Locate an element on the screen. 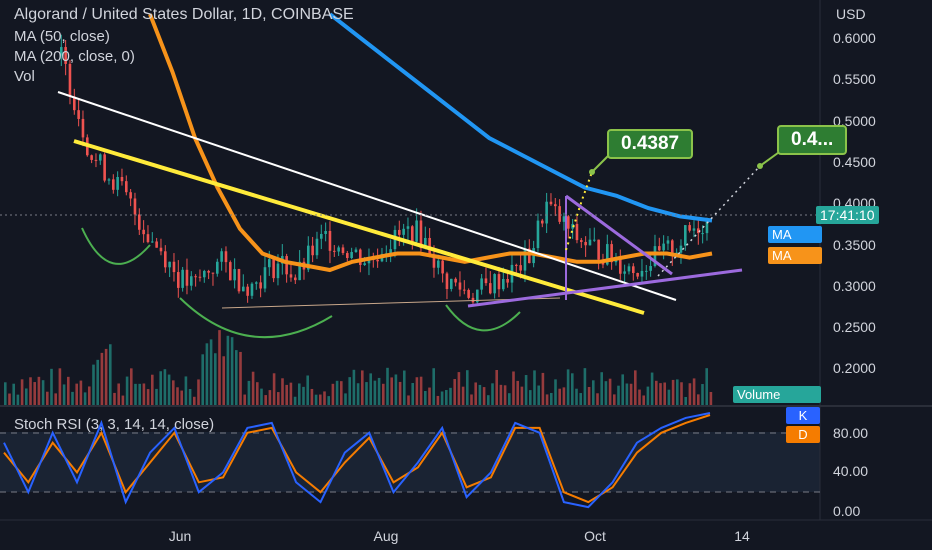 Image resolution: width=932 pixels, height=550 pixels. time-tick-label: 14 is located at coordinates (742, 536).